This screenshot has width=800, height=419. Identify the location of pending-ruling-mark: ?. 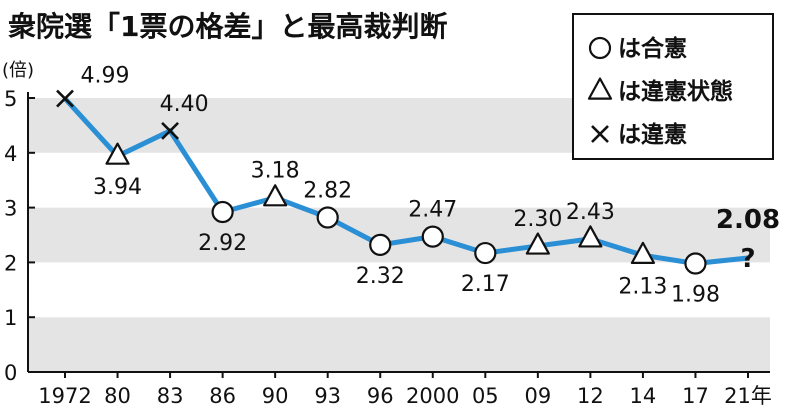
(747, 259).